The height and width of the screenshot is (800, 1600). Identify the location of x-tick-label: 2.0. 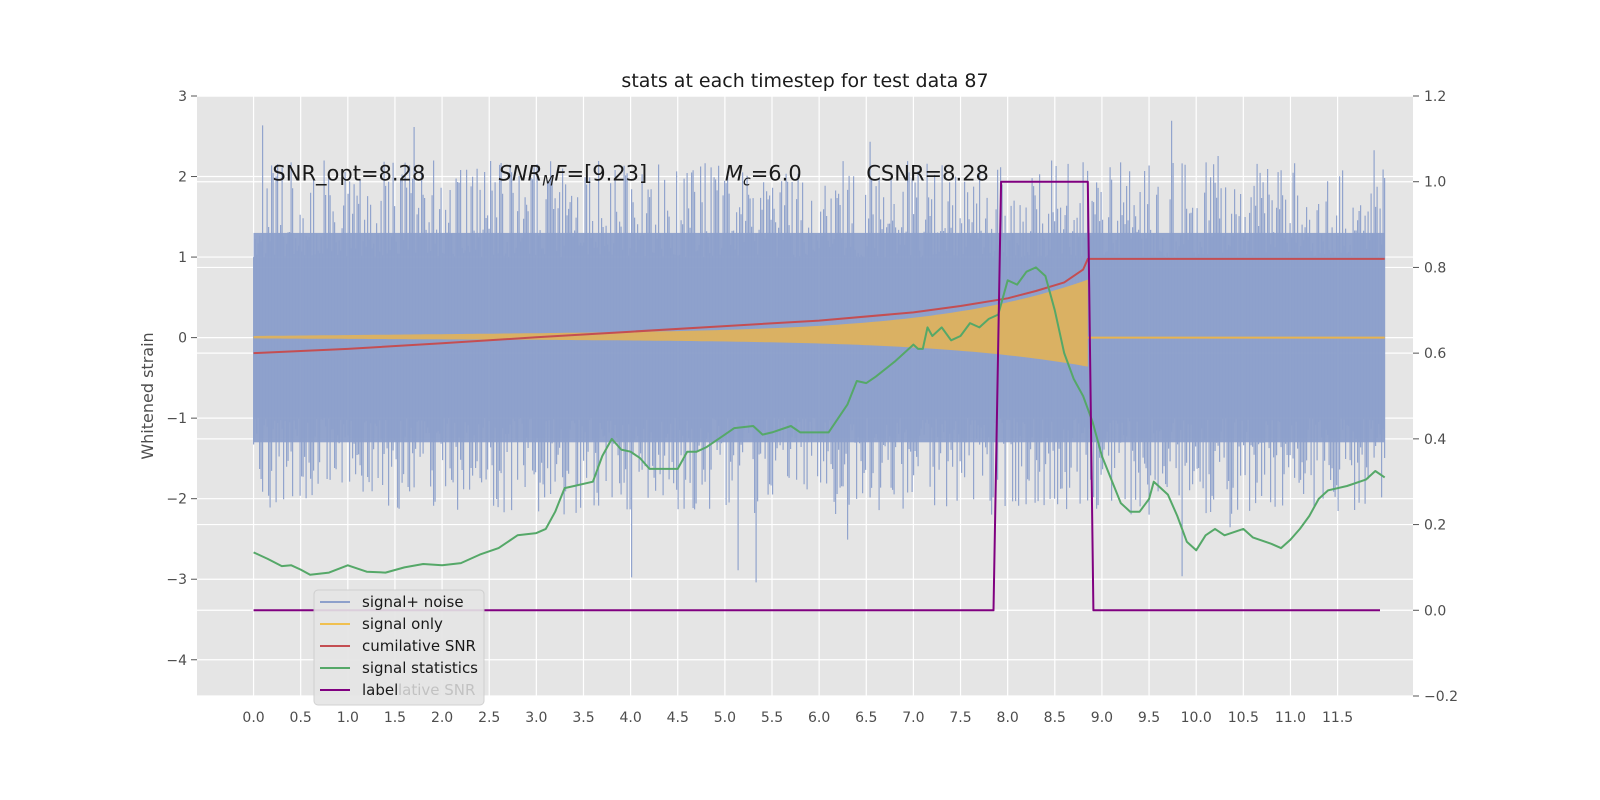
(442, 718).